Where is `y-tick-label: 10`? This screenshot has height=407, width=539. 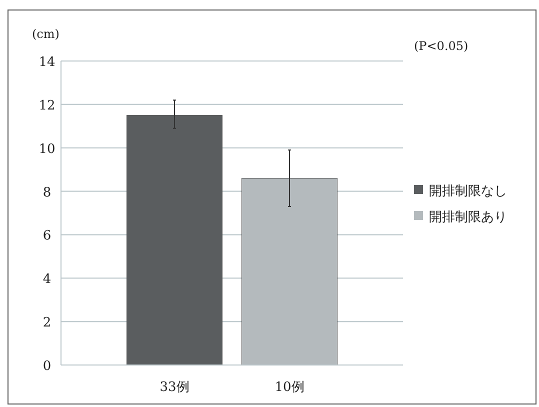
y-tick-label: 10 is located at coordinates (47, 149).